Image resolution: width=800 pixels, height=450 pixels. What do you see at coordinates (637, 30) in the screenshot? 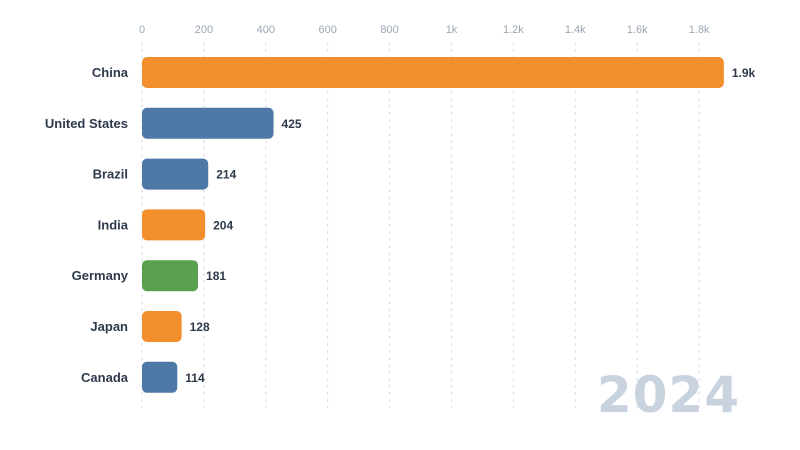
I see `x-tick-label: 1.6k` at bounding box center [637, 30].